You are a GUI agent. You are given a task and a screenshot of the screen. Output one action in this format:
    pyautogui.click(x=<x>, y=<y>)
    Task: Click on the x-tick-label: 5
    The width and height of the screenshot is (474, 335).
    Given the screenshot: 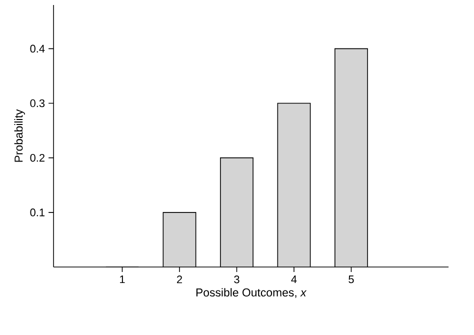 What is the action you would take?
    pyautogui.click(x=351, y=280)
    